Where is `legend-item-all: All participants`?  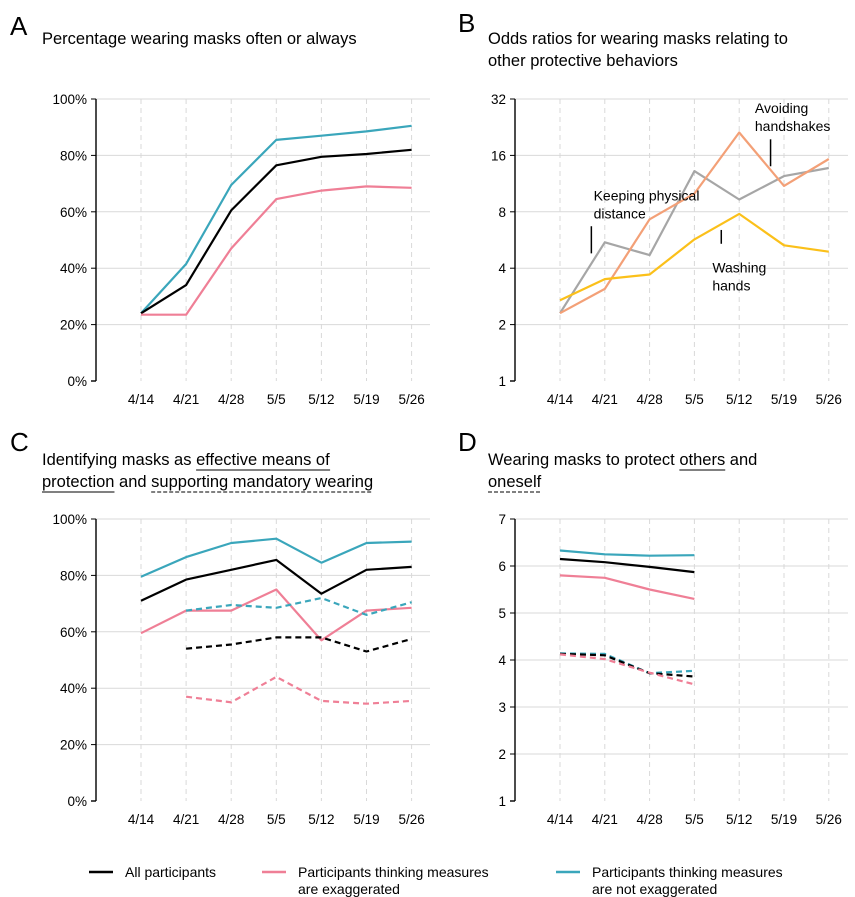 legend-item-all: All participants is located at coordinates (152, 872).